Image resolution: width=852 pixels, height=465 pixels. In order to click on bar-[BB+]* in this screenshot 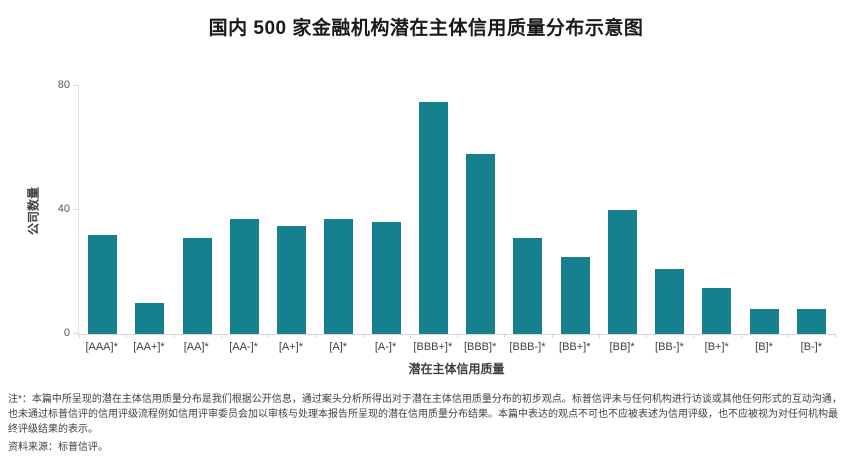, I will do `click(575, 295)`.